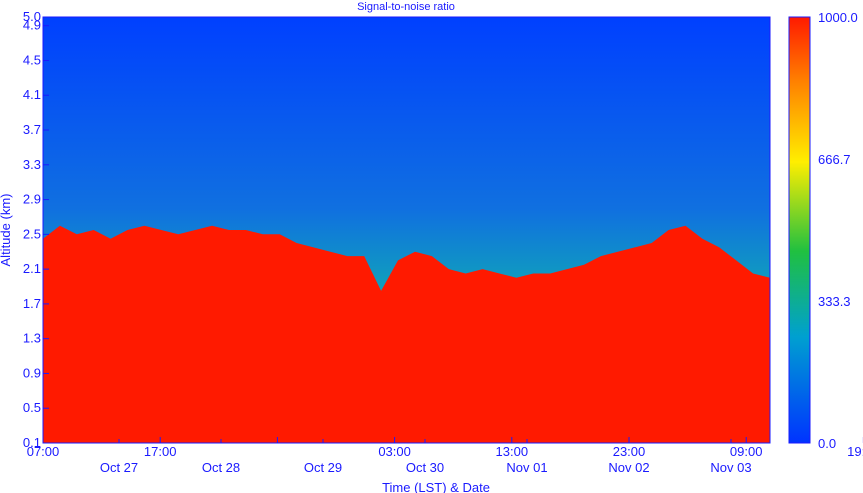 This screenshot has height=493, width=863. What do you see at coordinates (6, 230) in the screenshot?
I see `y-axis-label: Altitude (km)` at bounding box center [6, 230].